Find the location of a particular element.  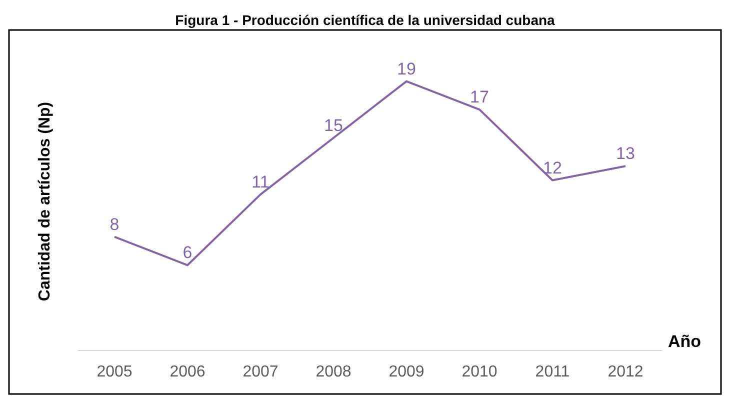

x-tick-label: 2011 is located at coordinates (552, 372).